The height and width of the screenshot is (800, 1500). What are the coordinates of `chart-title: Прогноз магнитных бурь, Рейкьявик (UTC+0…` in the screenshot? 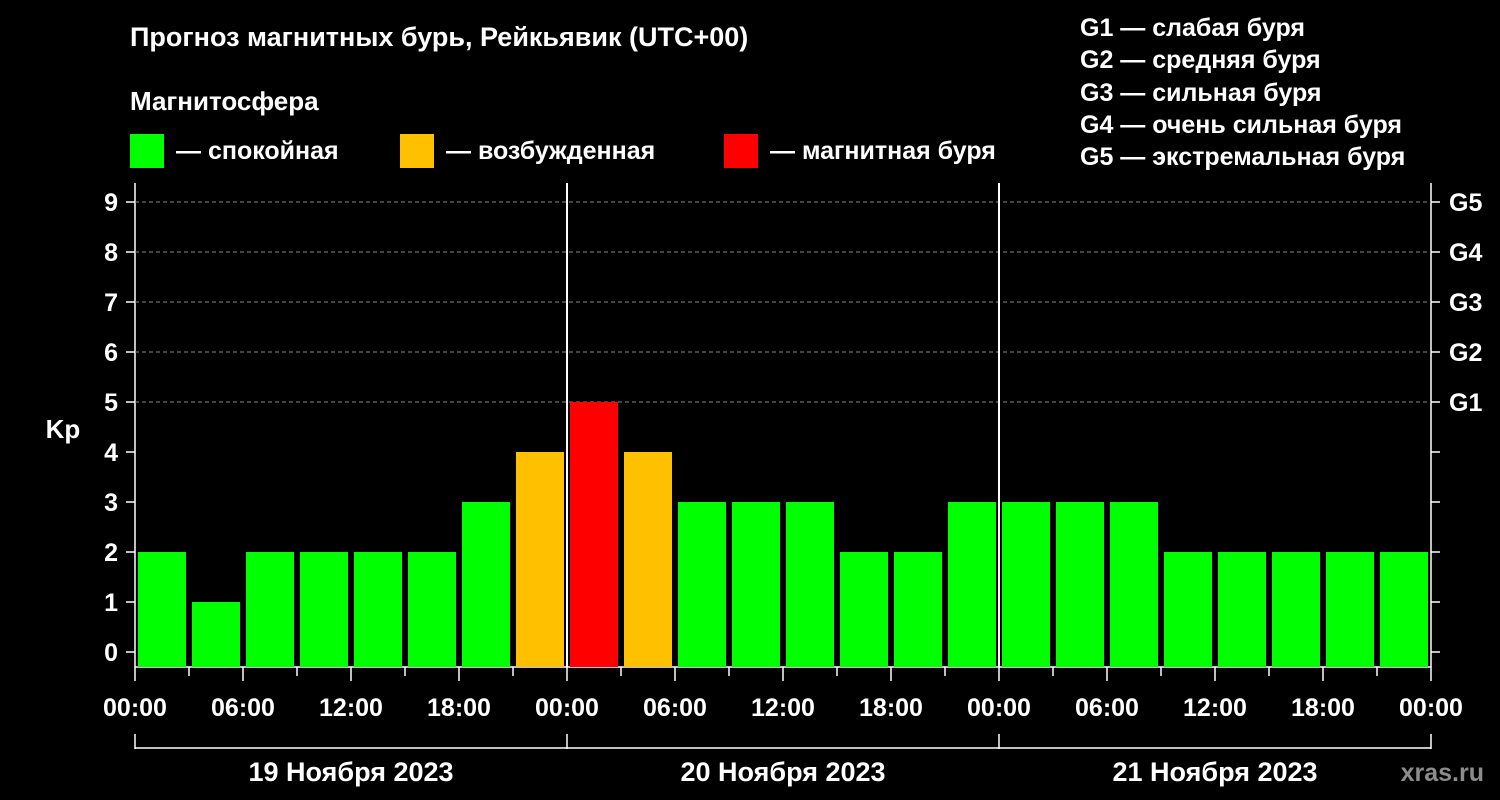 It's located at (439, 37).